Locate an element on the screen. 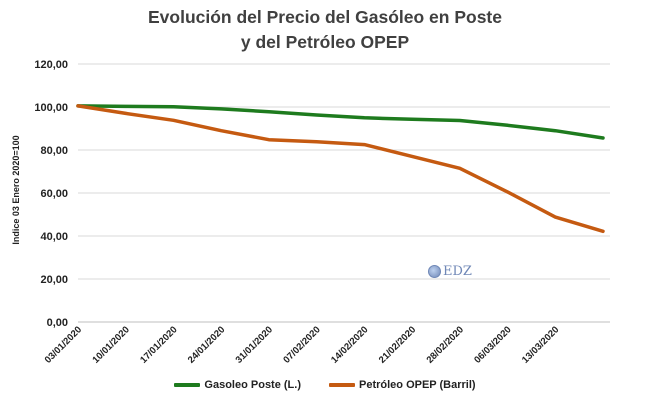  watermark-text: EDZ is located at coordinates (457, 271).